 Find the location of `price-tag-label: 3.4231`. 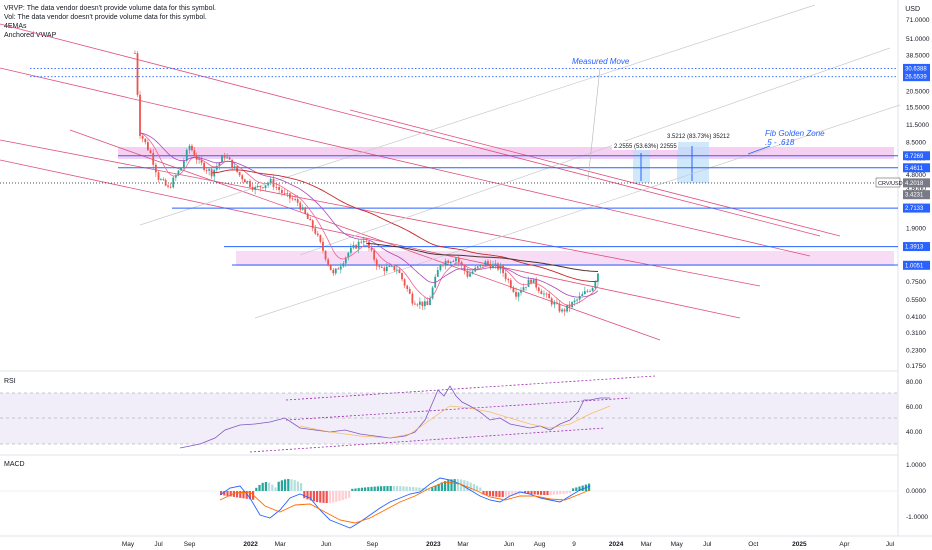

price-tag-label: 3.4231 is located at coordinates (914, 196).